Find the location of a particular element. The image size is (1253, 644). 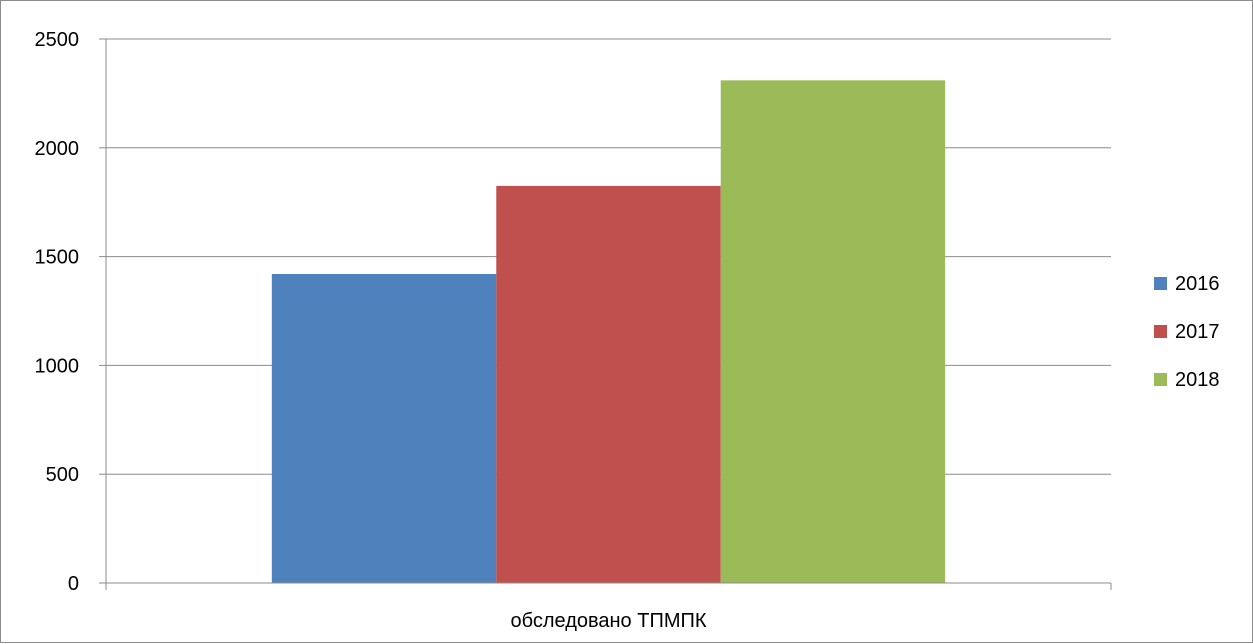

legend: 2016 2017 2018 is located at coordinates (1187, 332).